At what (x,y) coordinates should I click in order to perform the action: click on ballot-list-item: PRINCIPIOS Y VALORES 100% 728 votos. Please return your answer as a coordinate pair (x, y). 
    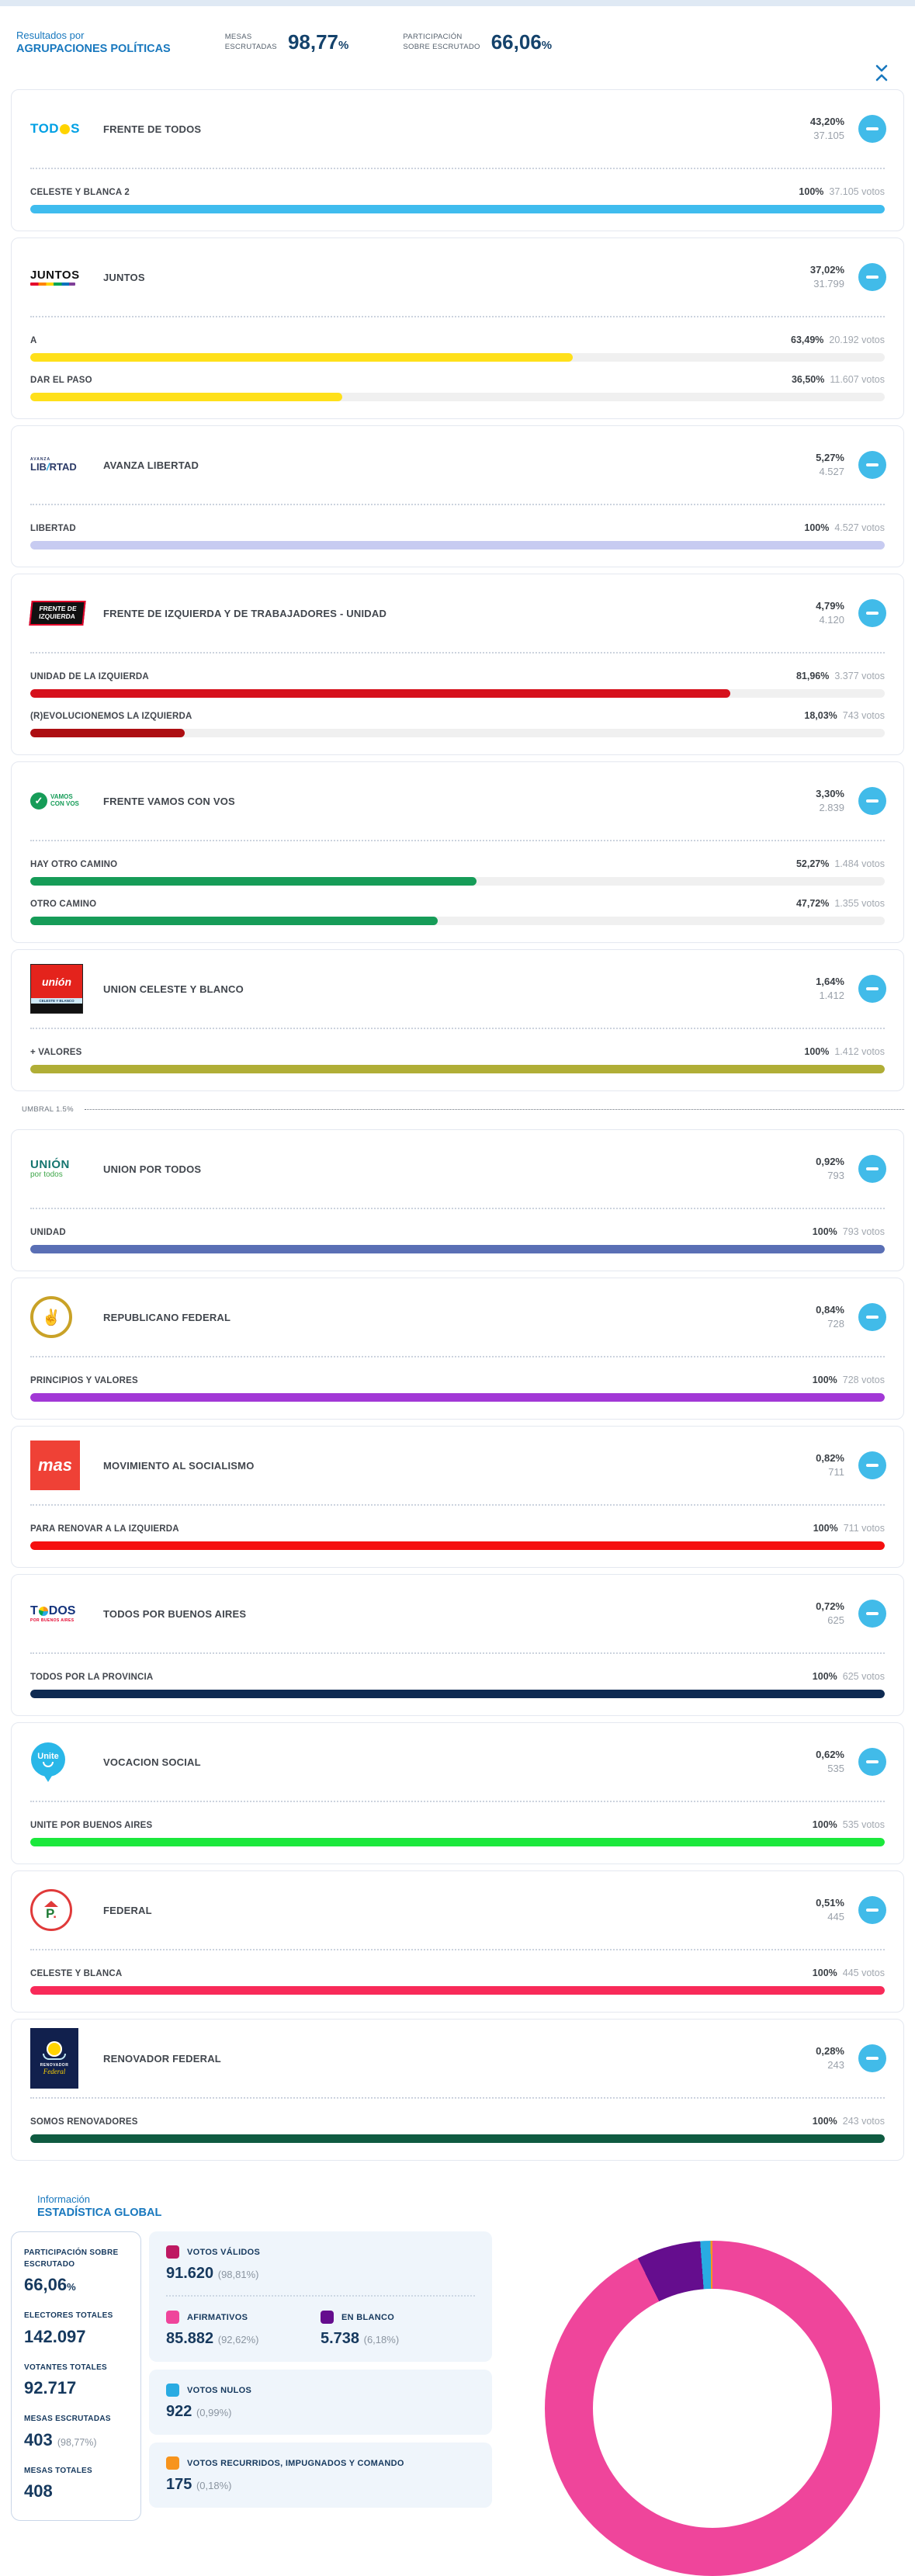
    Looking at the image, I should click on (457, 1388).